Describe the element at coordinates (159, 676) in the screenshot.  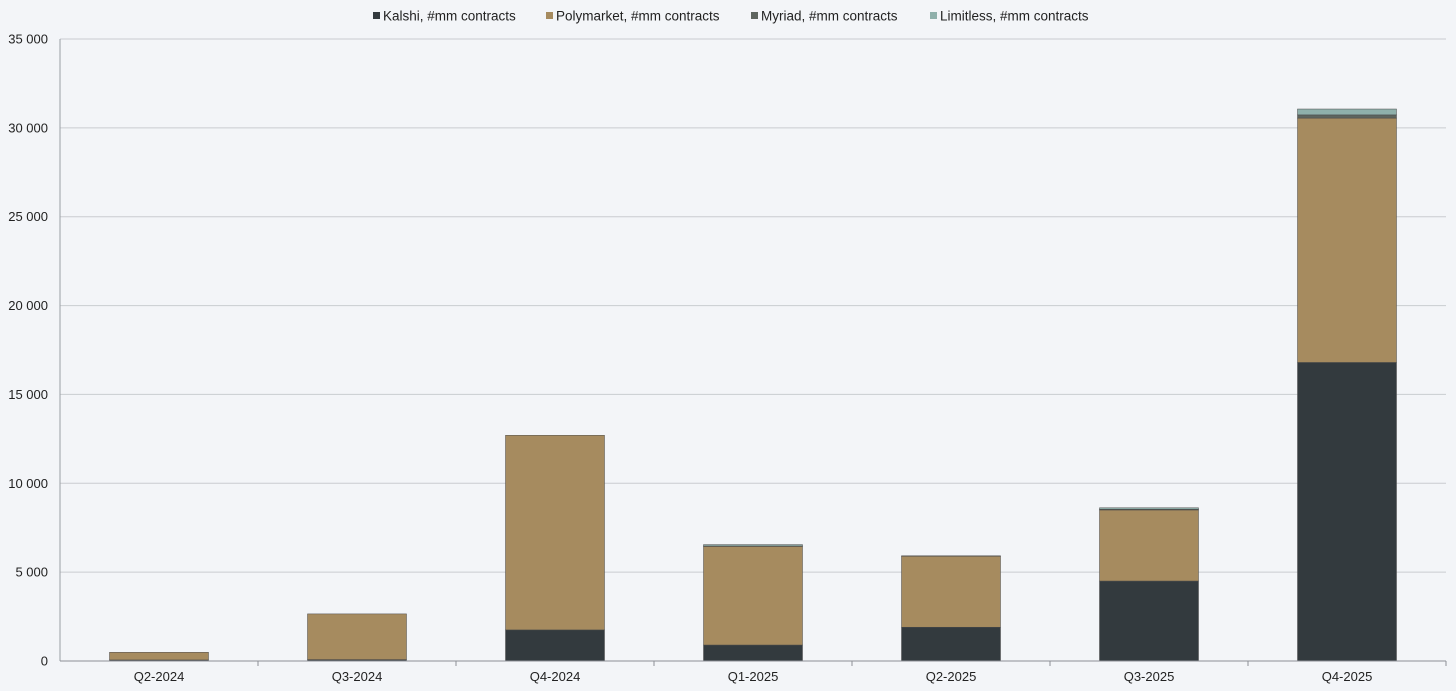
I see `x-tick-label: Q2-2024` at that location.